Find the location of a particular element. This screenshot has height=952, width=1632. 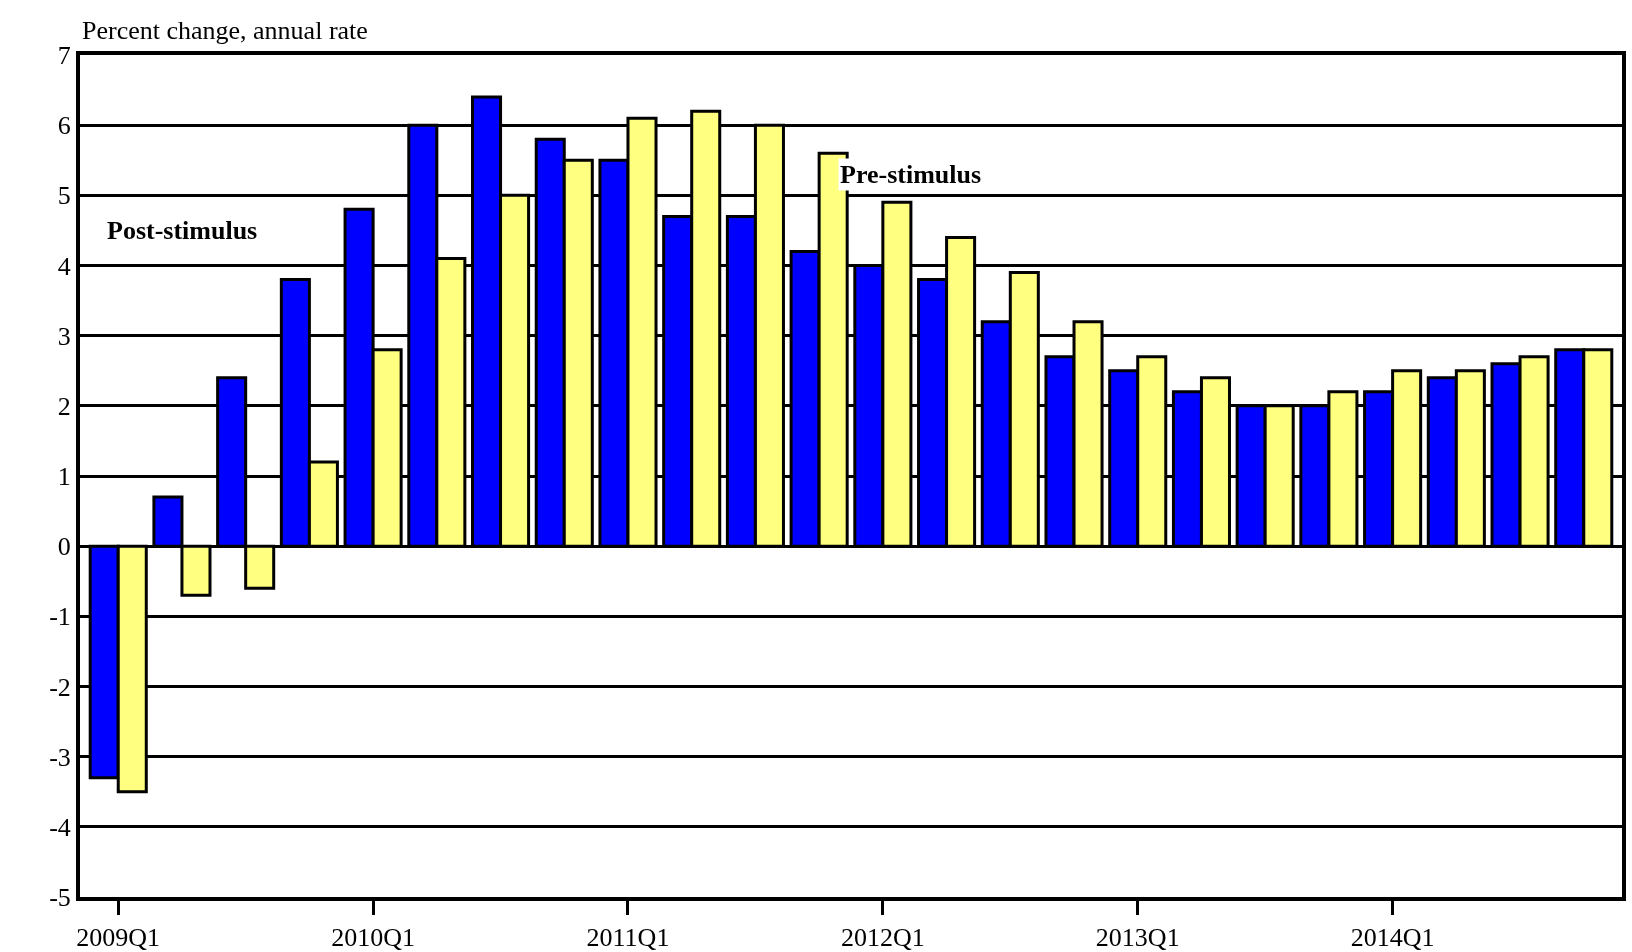

y-tick-label: -3 is located at coordinates (60, 757).